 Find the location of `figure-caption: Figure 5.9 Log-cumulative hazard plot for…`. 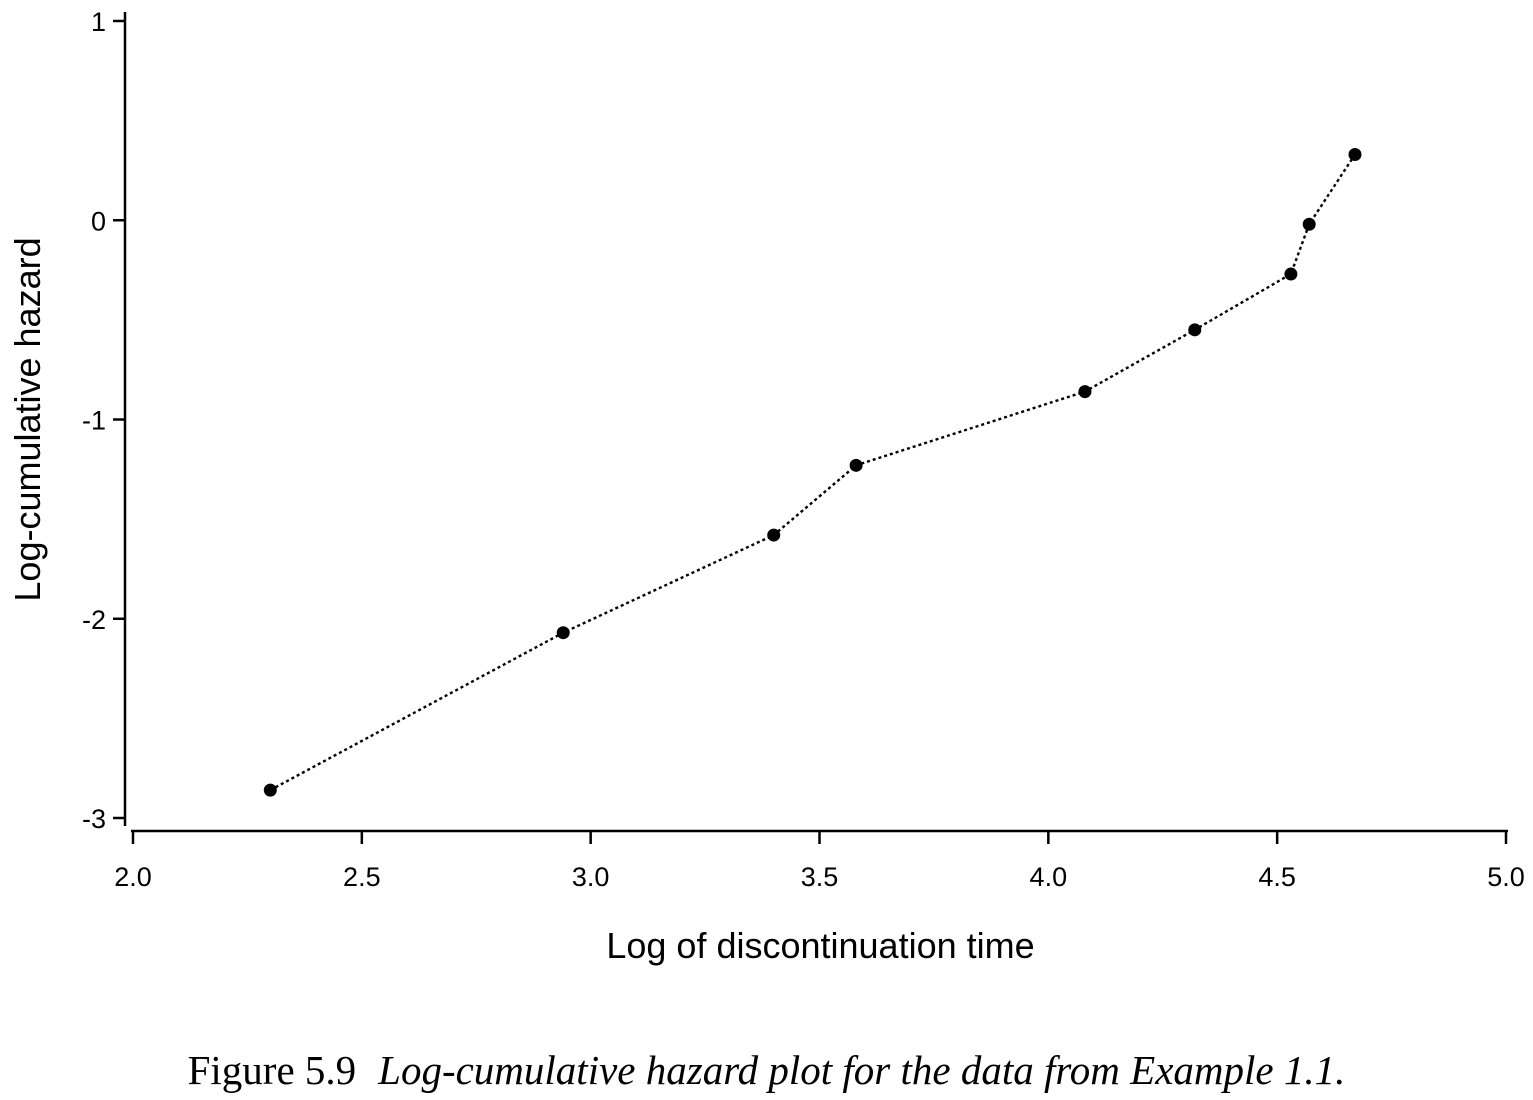

figure-caption: Figure 5.9 Log-cumulative hazard plot for… is located at coordinates (766, 1070).